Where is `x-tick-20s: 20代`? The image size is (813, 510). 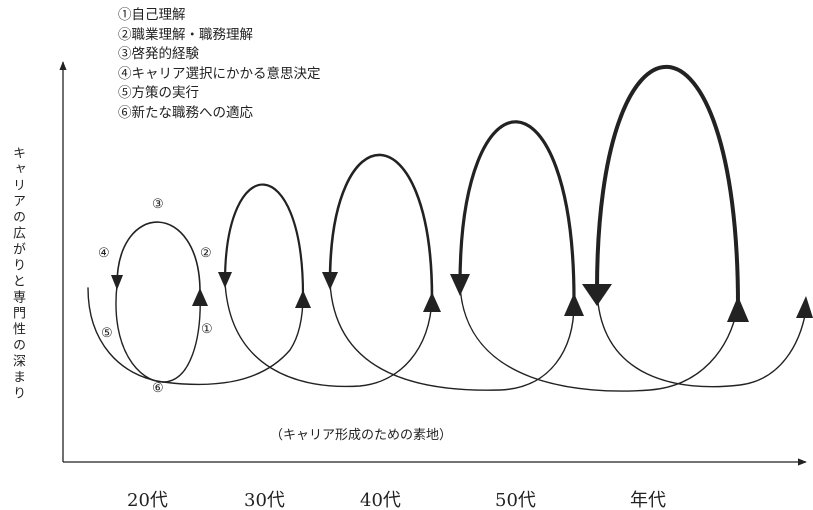 x-tick-20s: 20代 is located at coordinates (147, 500).